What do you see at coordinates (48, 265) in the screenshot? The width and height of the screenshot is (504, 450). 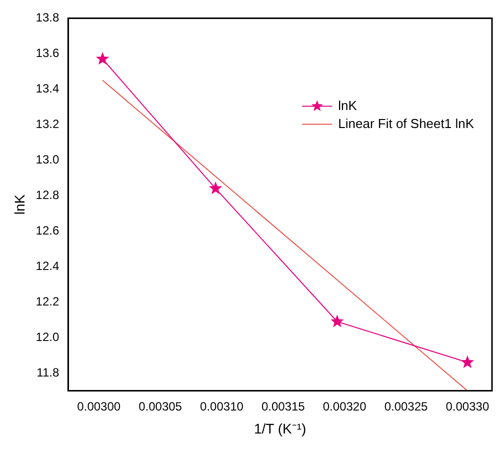 I see `y-tick-label: 12.4` at bounding box center [48, 265].